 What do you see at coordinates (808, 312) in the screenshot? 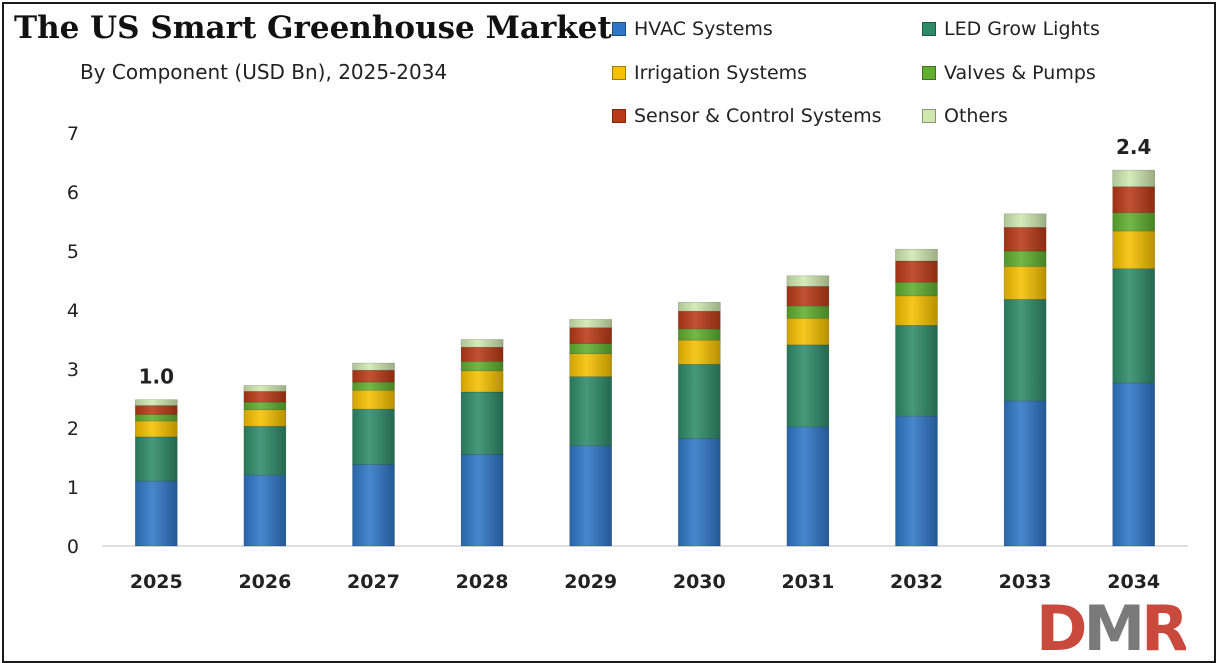
I see `bar-2031-valves-pumps` at bounding box center [808, 312].